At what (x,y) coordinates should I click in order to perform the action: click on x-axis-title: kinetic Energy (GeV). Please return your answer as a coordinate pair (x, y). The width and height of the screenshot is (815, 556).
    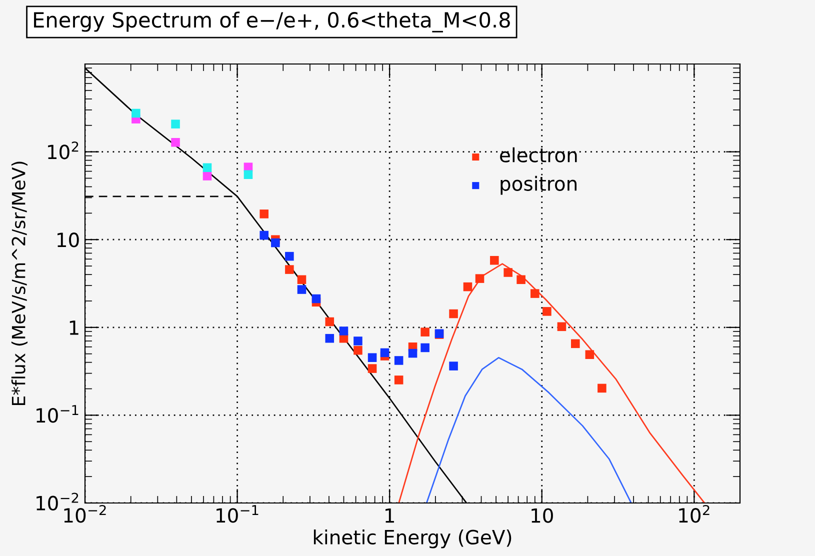
    Looking at the image, I should click on (413, 538).